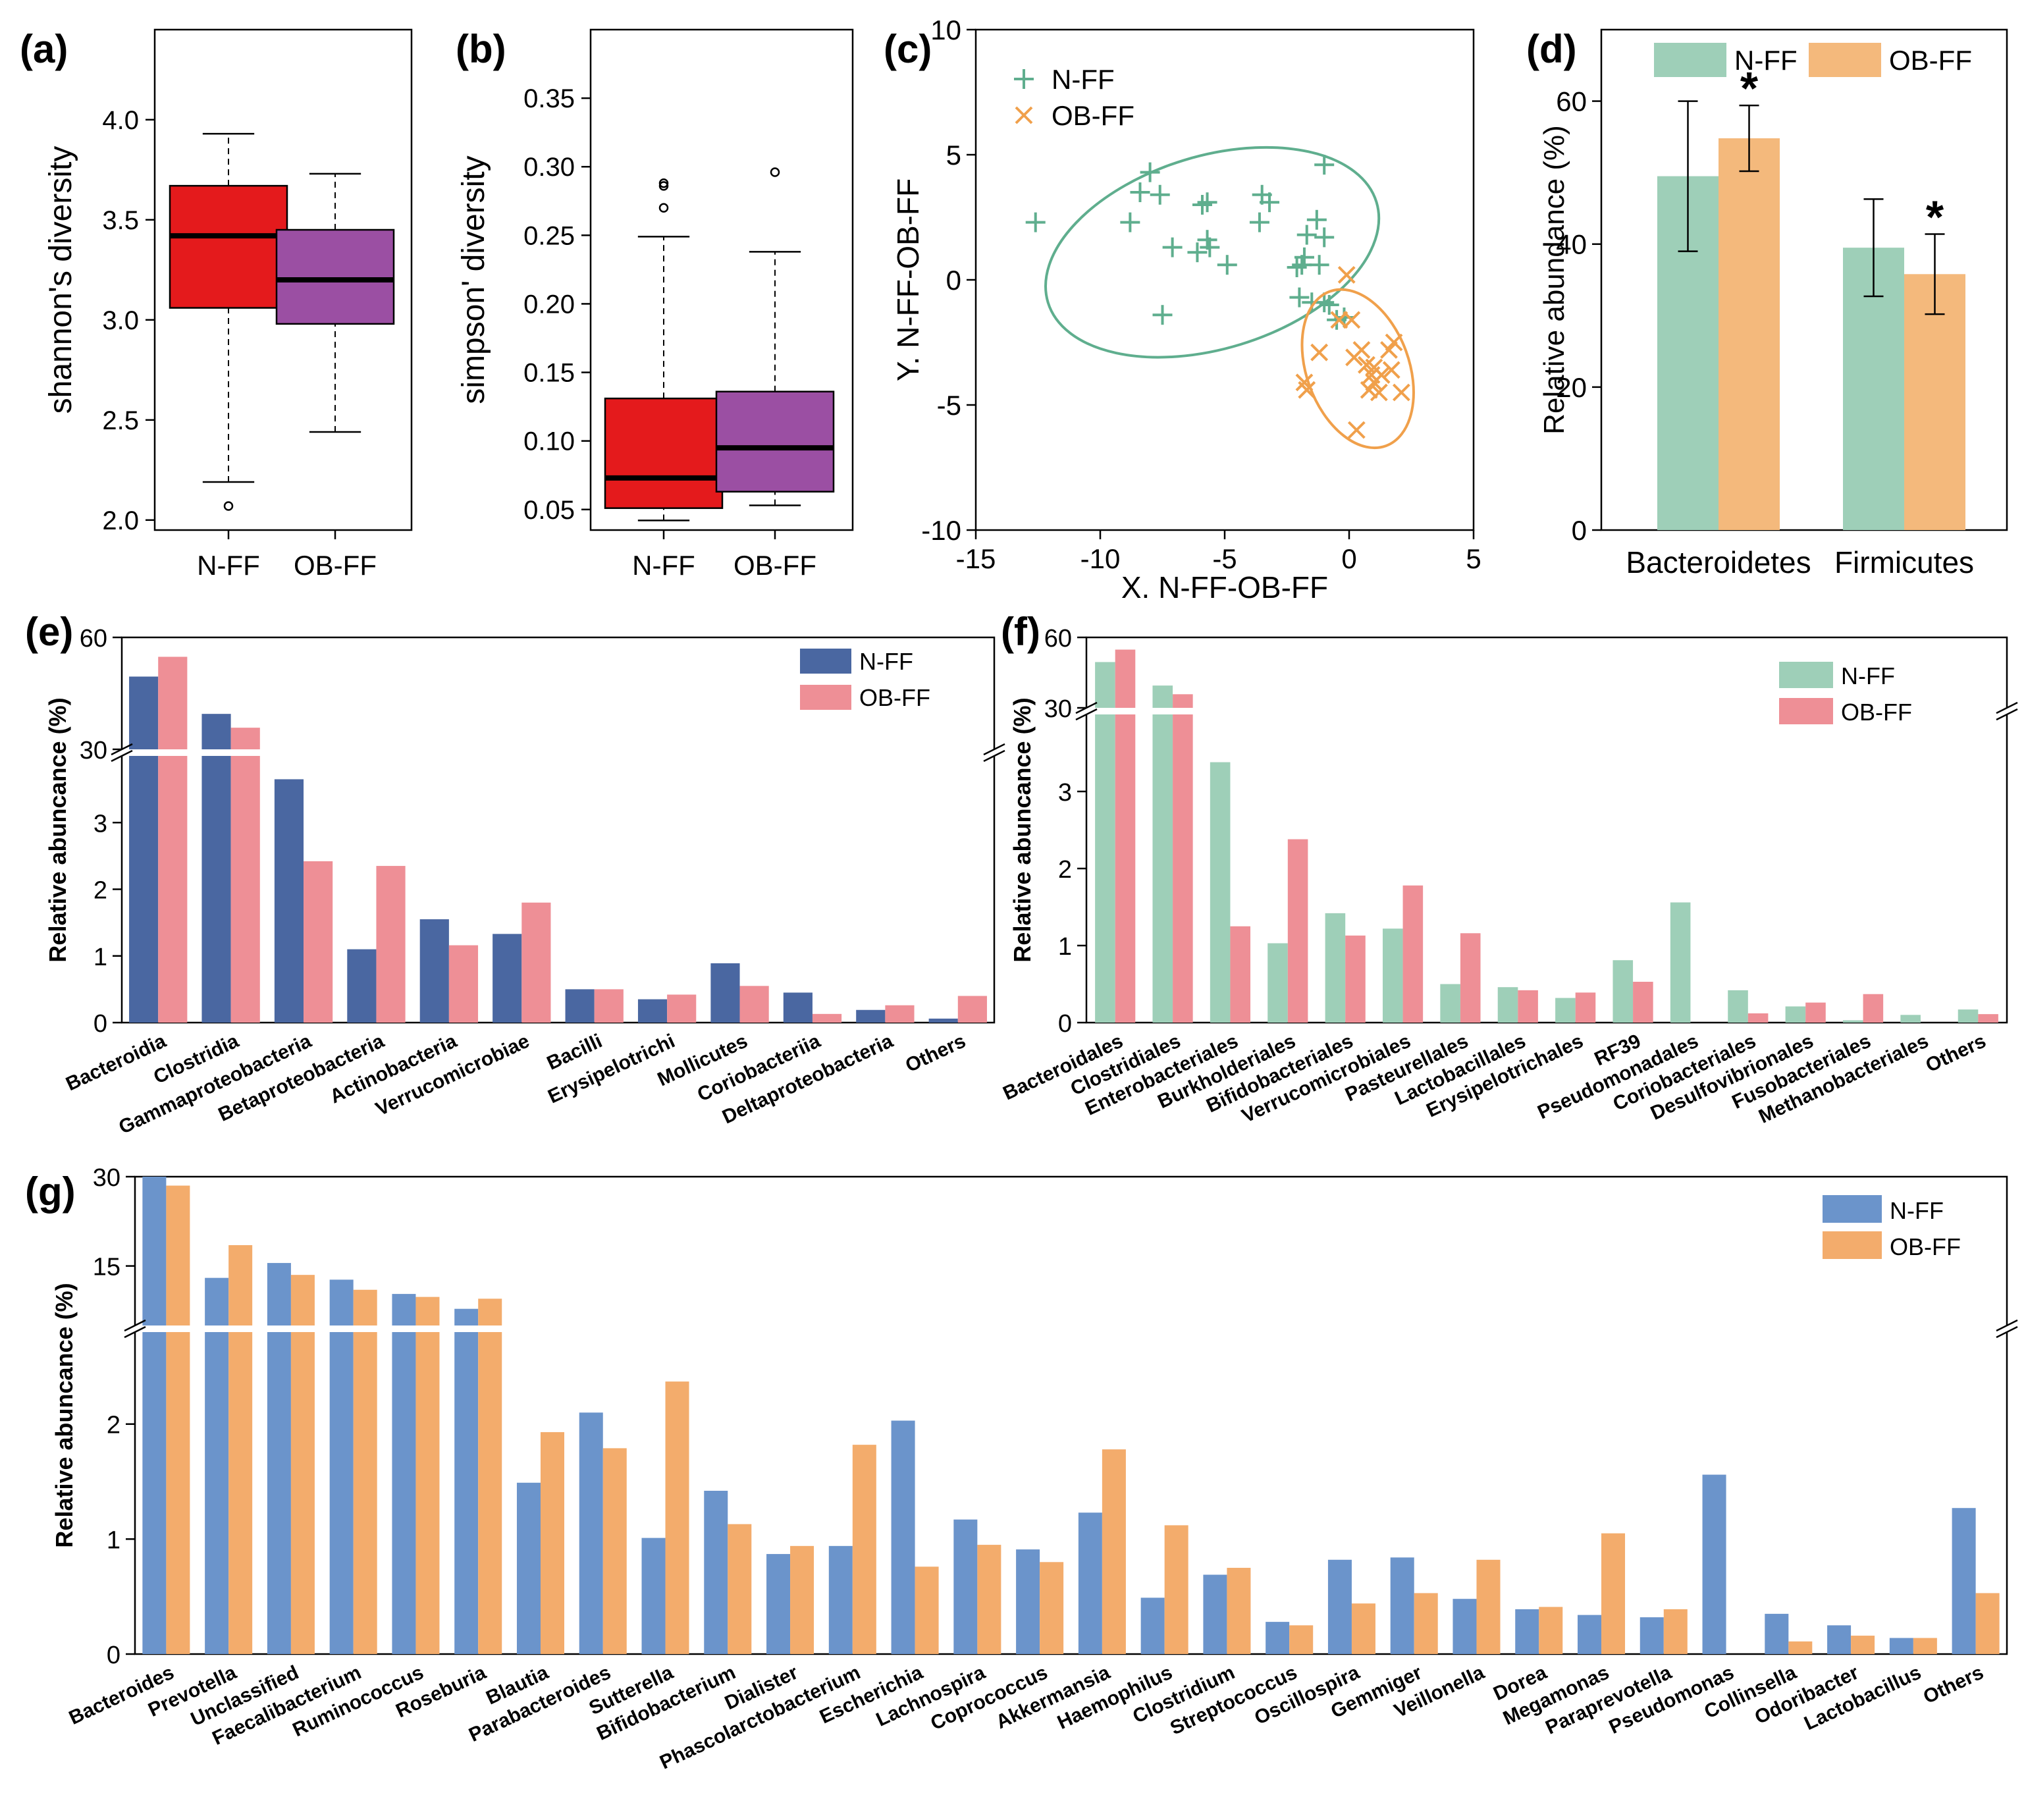 The height and width of the screenshot is (1820, 2026). I want to click on x-tick-label: 5, so click(1473, 558).